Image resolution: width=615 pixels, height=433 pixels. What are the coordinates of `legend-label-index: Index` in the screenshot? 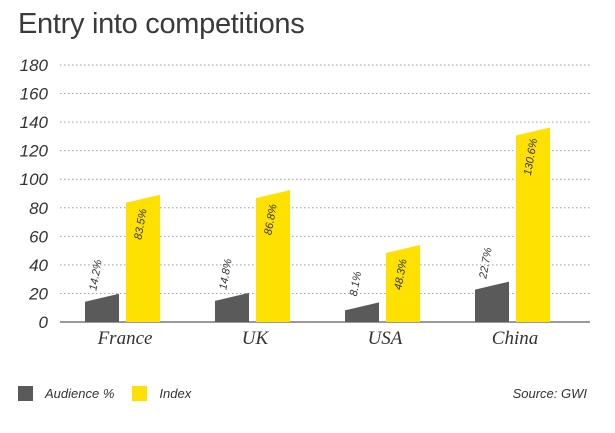 It's located at (175, 393).